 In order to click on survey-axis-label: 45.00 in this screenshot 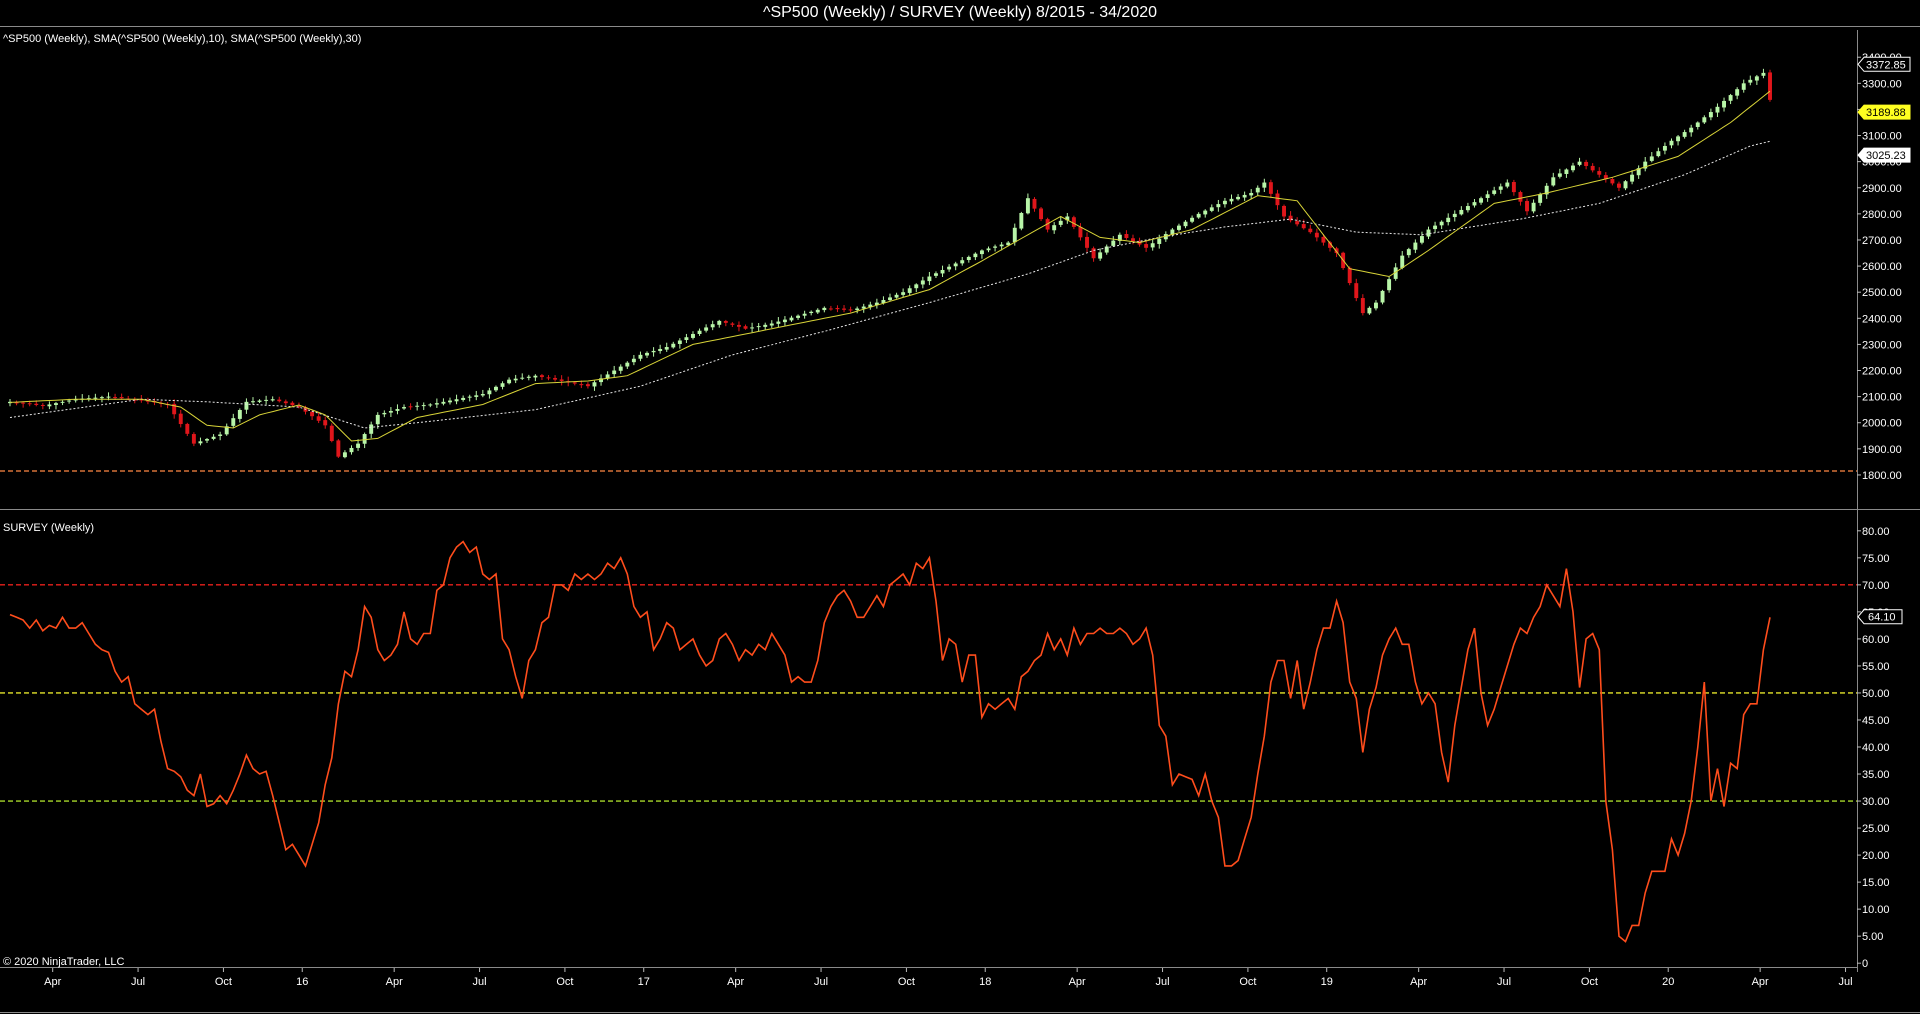, I will do `click(1876, 721)`.